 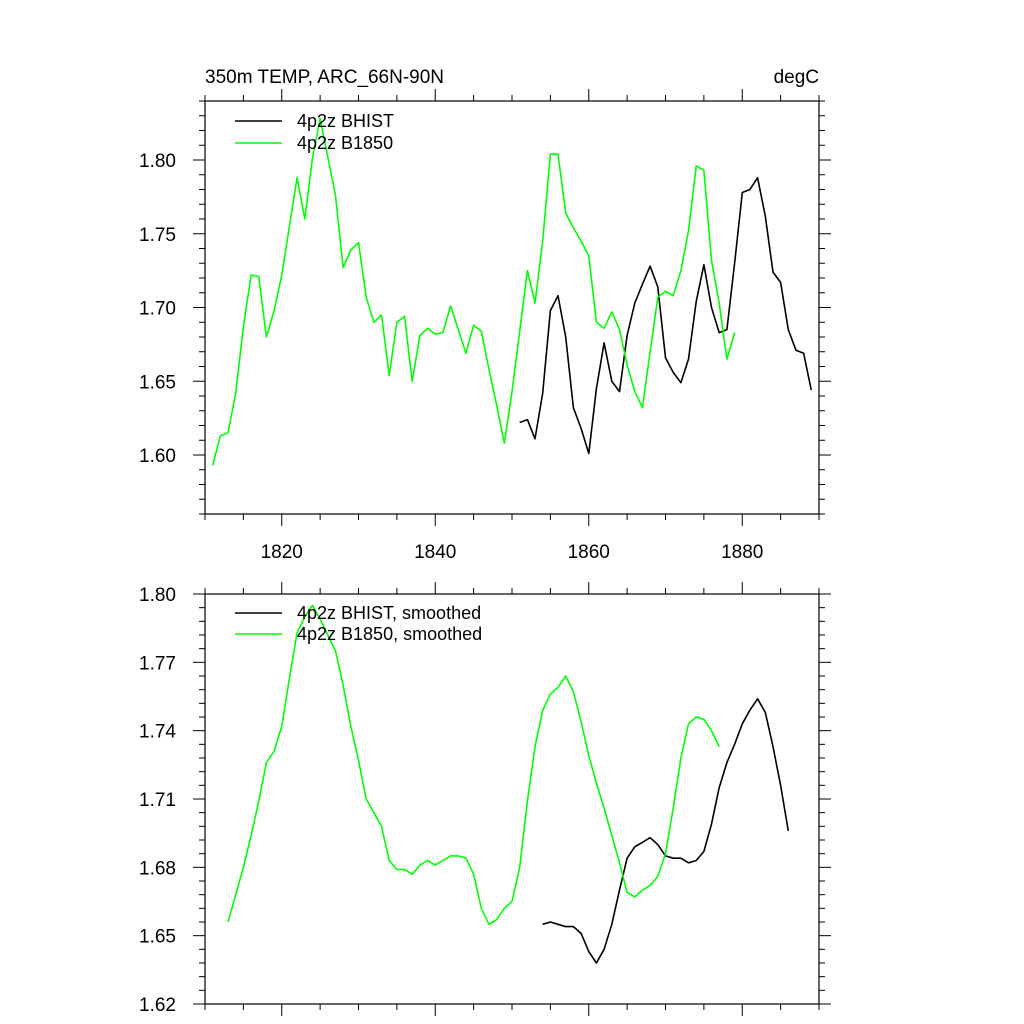 What do you see at coordinates (324, 77) in the screenshot?
I see `top-chart-title: 350m TEMP, ARC_66N-90N` at bounding box center [324, 77].